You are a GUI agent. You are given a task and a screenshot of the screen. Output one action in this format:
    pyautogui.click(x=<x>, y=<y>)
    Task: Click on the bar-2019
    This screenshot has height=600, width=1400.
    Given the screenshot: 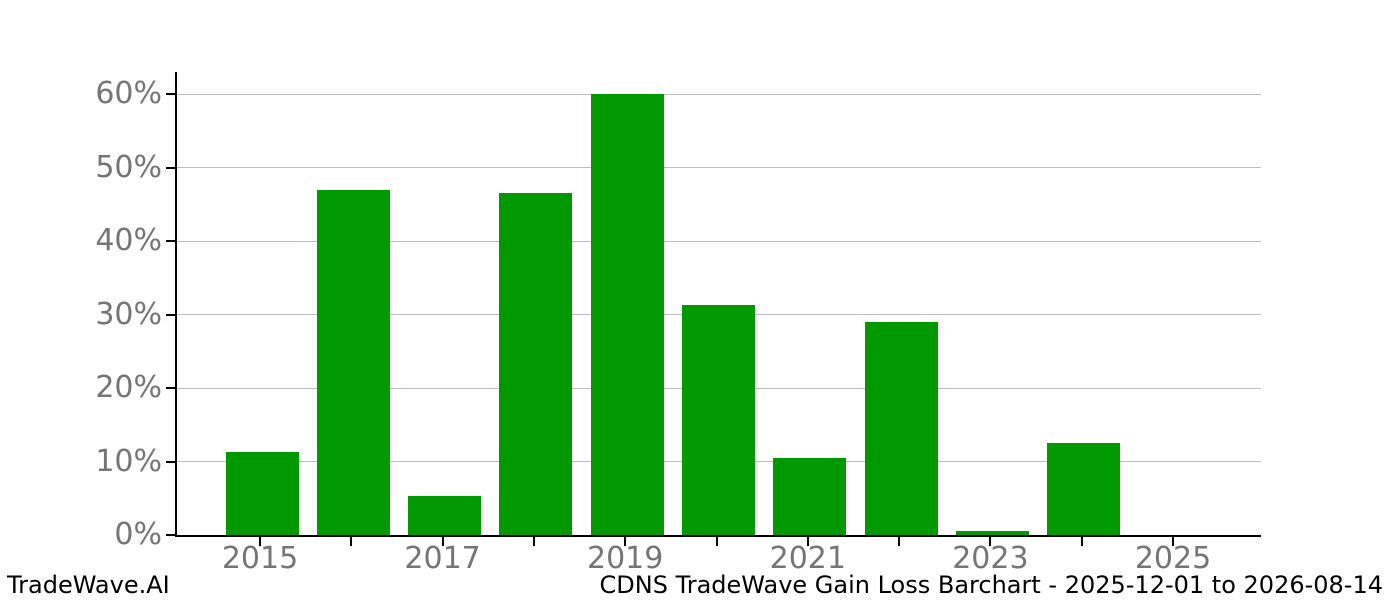 What is the action you would take?
    pyautogui.click(x=627, y=314)
    